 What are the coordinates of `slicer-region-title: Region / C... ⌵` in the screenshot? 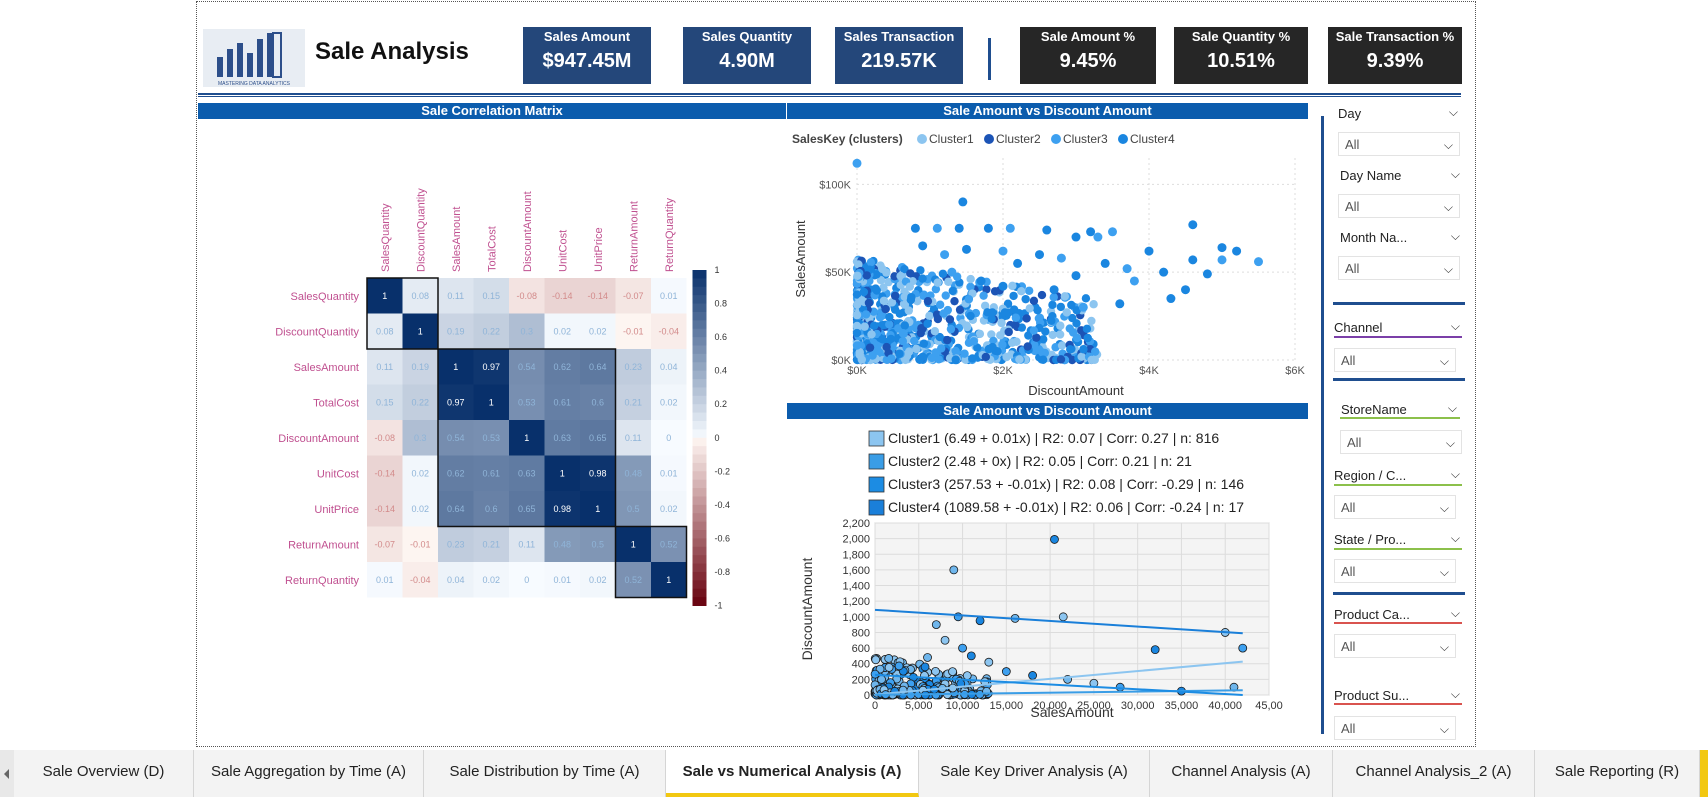 It's located at (1398, 475).